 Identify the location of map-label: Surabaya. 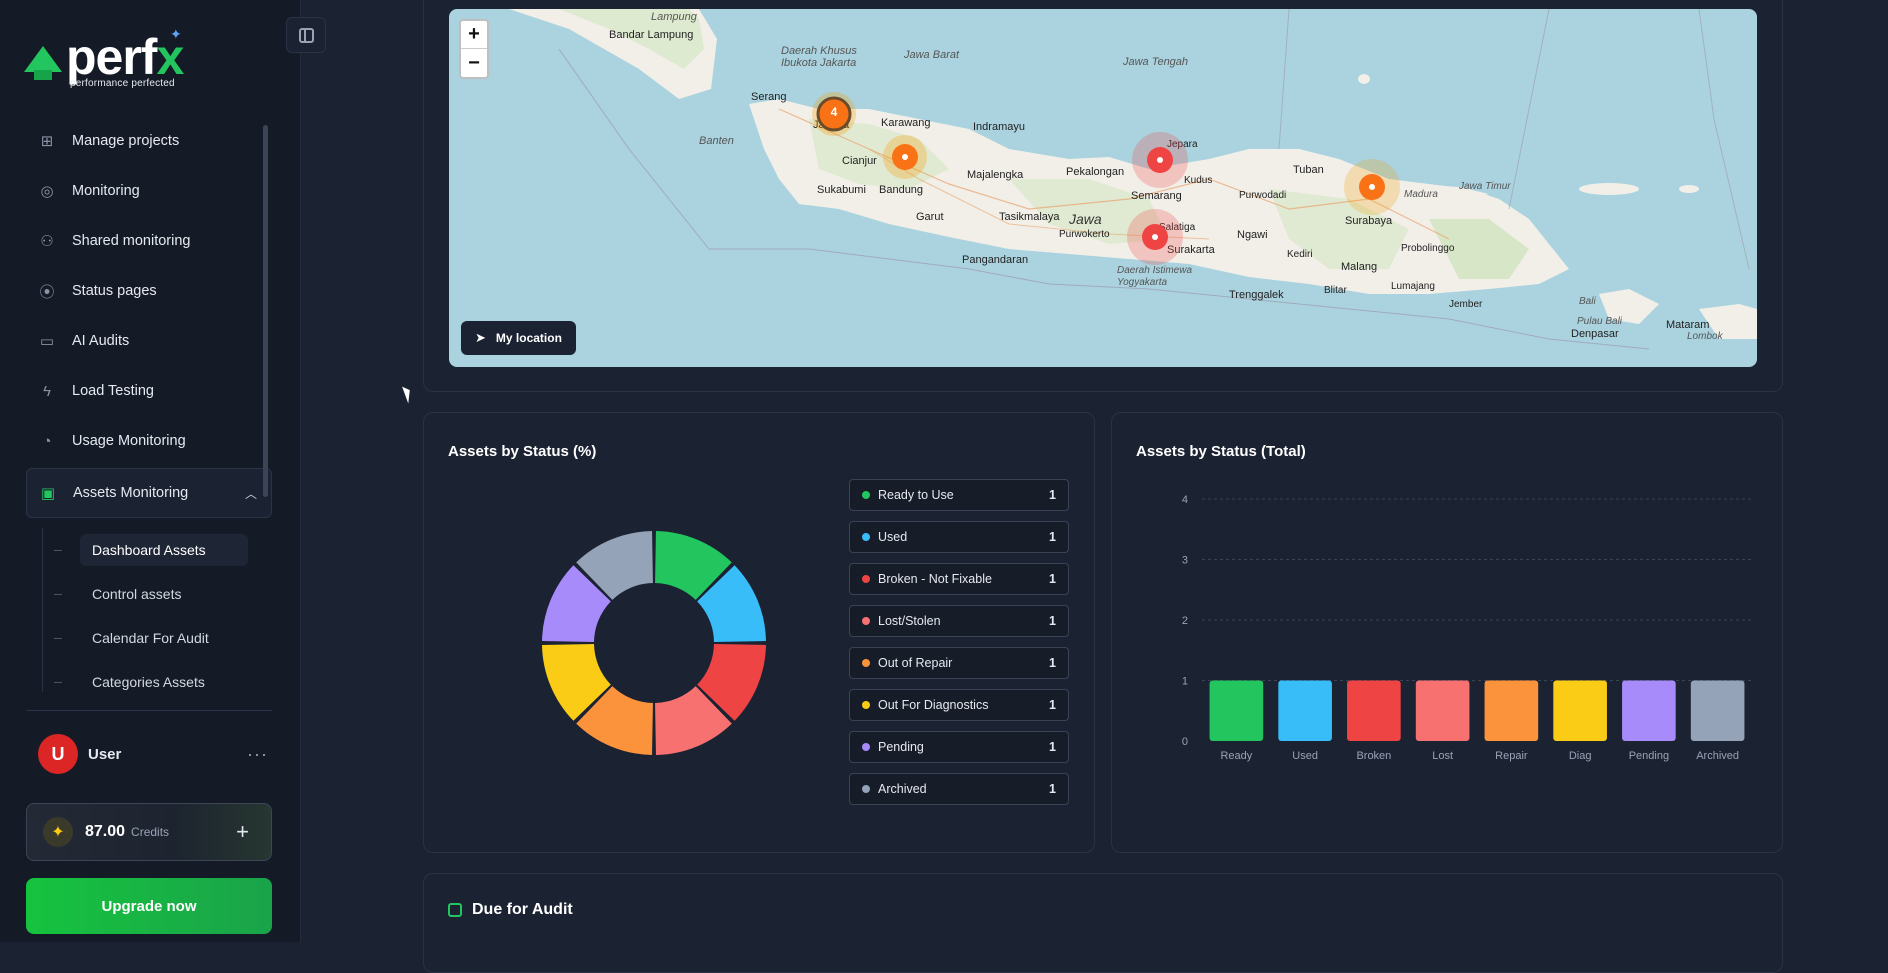
(1369, 221).